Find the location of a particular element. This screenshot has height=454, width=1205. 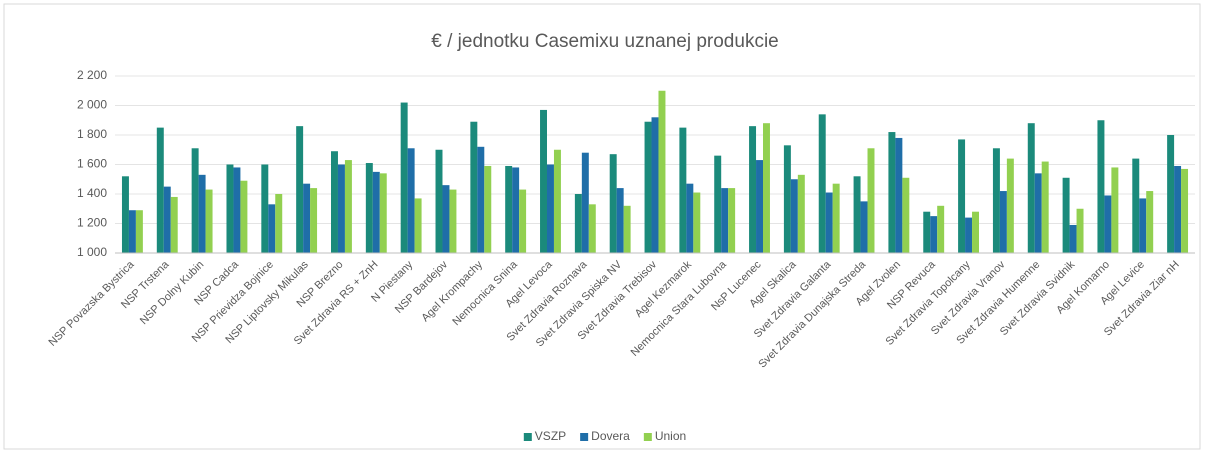

chart-title: € / jednotku Casemixu uznanej produkcie is located at coordinates (604, 41).